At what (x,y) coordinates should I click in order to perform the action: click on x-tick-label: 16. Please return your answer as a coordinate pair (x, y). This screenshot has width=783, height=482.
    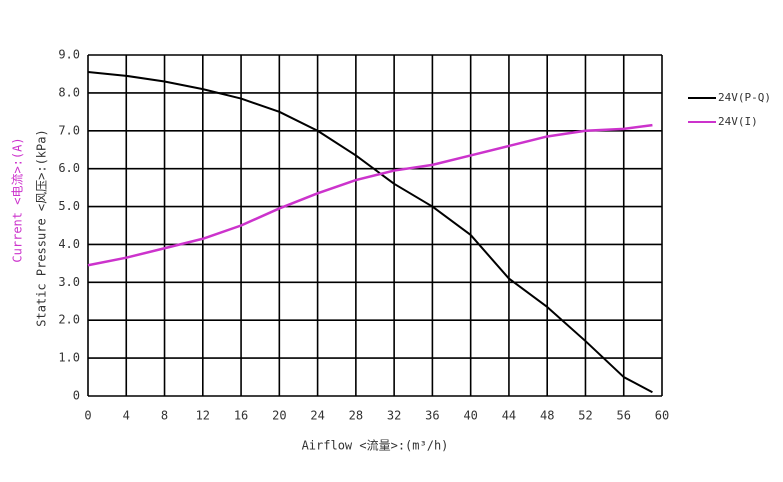
    Looking at the image, I should click on (241, 416).